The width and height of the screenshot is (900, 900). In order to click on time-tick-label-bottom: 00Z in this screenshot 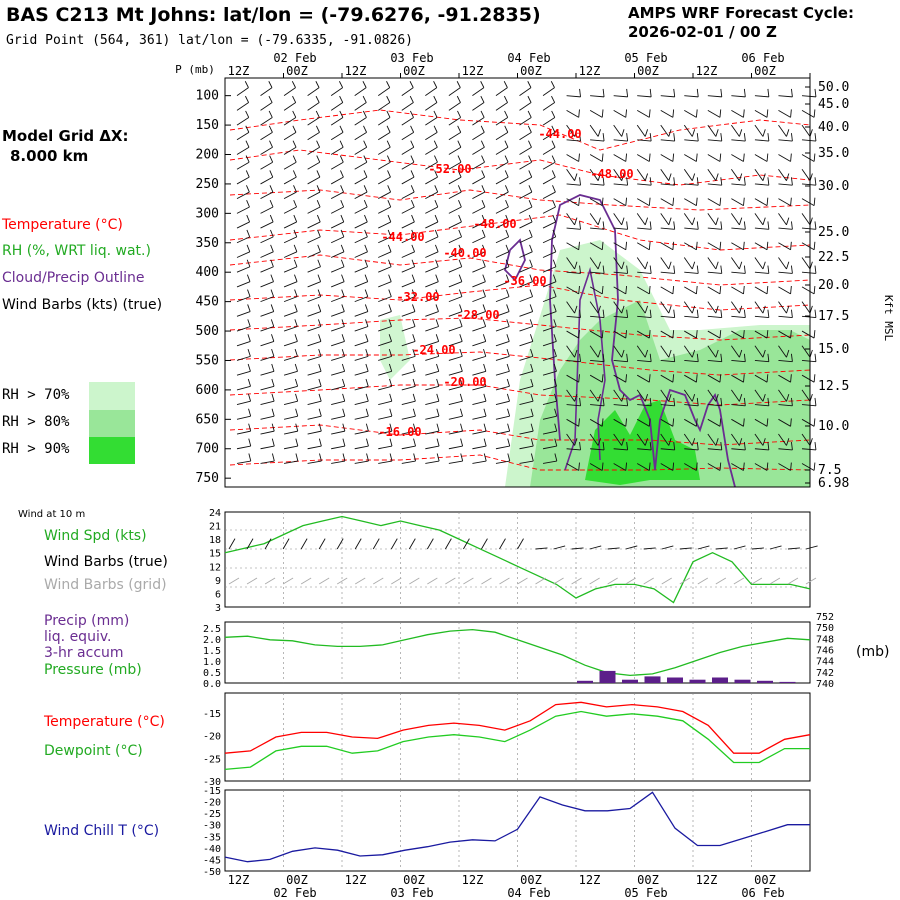, I will do `click(297, 880)`.